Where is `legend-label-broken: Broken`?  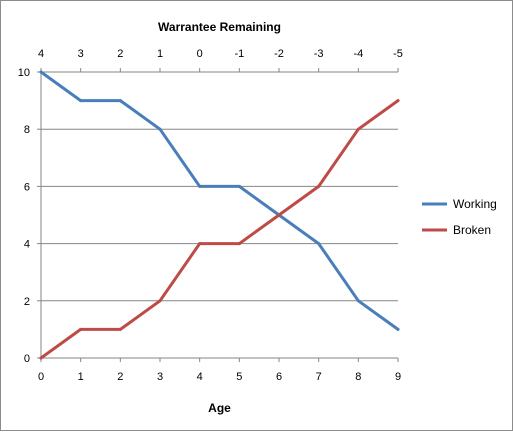 legend-label-broken: Broken is located at coordinates (472, 230).